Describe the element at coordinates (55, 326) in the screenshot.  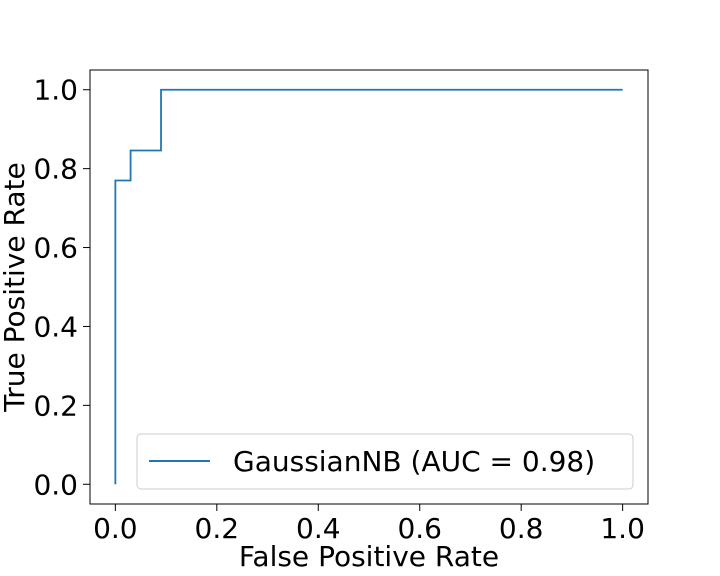
I see `y-tick-label: 0.4` at that location.